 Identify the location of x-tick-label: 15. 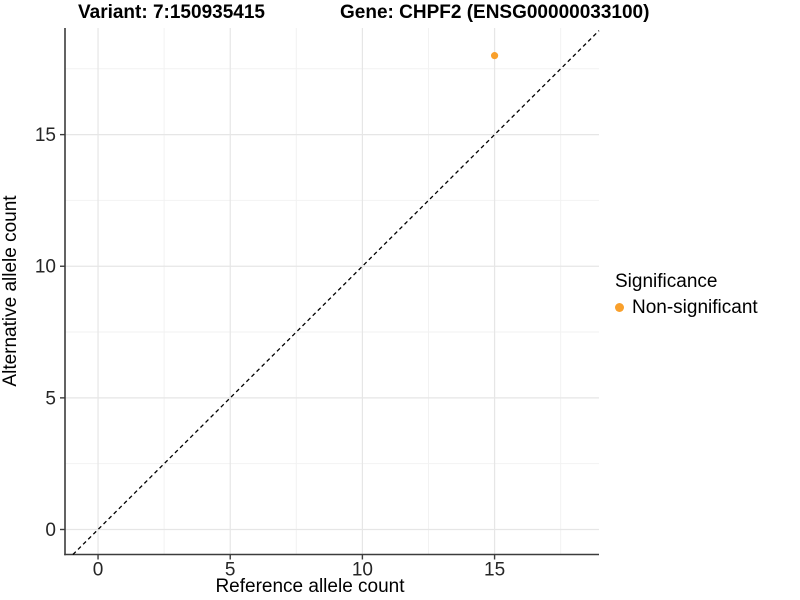
(494, 570).